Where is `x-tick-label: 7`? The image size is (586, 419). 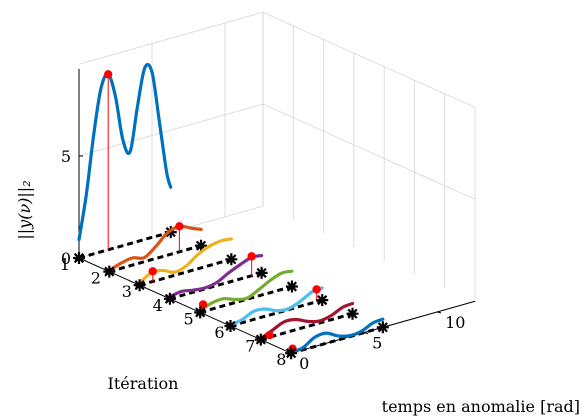 x-tick-label: 7 is located at coordinates (250, 346).